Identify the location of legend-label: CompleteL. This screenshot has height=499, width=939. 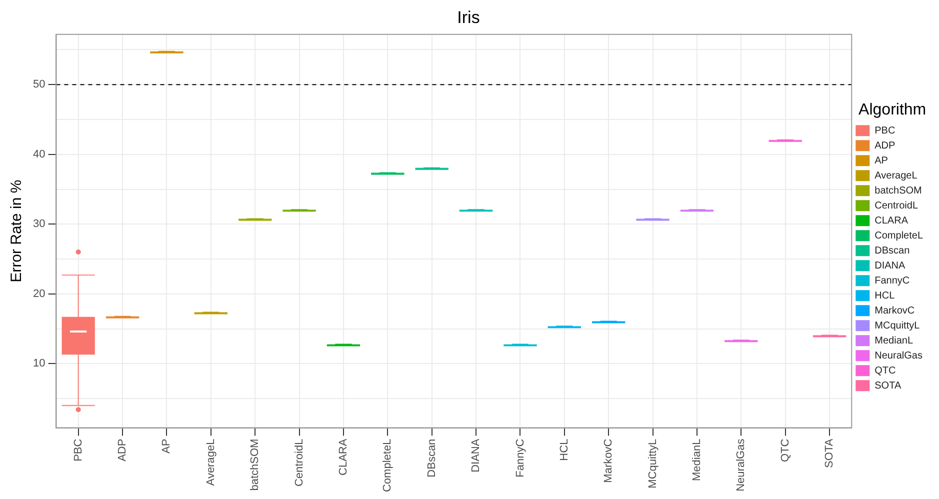
(899, 236).